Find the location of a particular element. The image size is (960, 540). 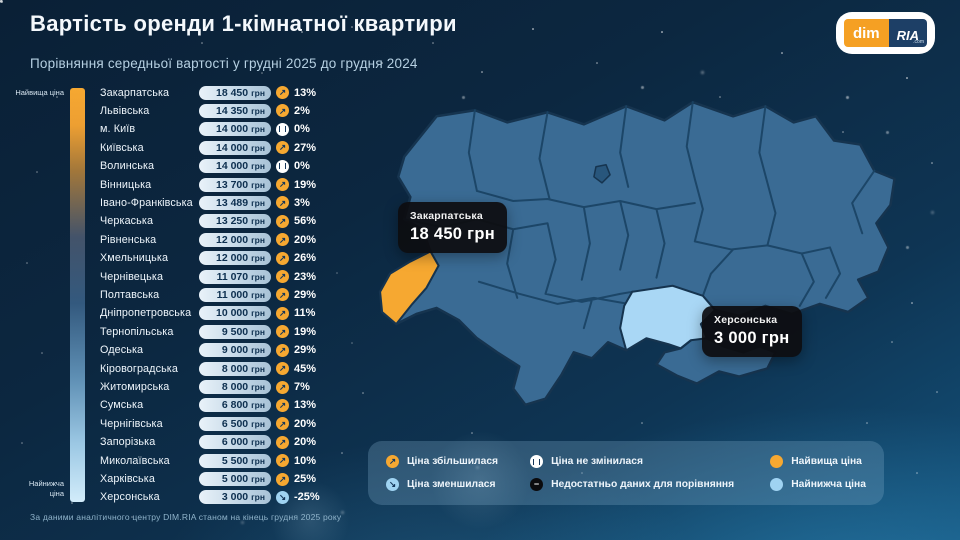

price-value: 12 000 is located at coordinates (232, 258).